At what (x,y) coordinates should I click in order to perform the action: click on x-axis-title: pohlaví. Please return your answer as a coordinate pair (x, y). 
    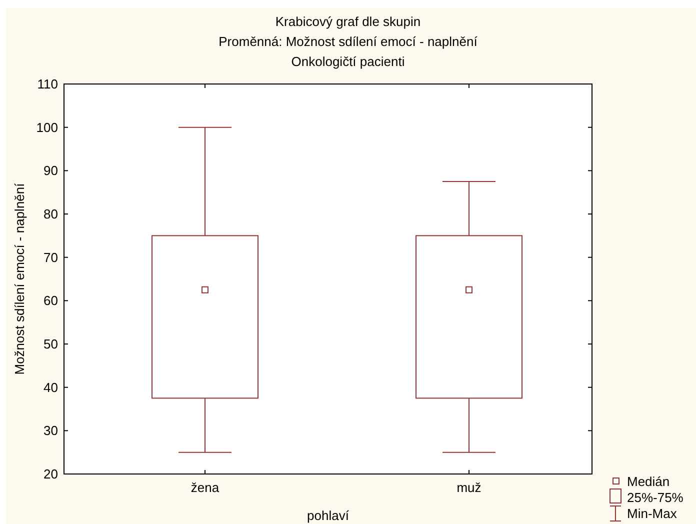
    Looking at the image, I should click on (328, 515).